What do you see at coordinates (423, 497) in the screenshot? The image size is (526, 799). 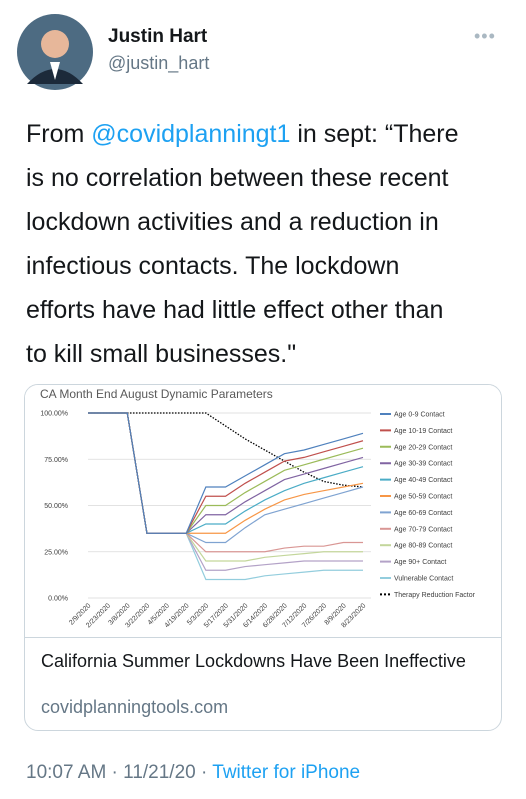 I see `legend-label: Age 50-59 Contact` at bounding box center [423, 497].